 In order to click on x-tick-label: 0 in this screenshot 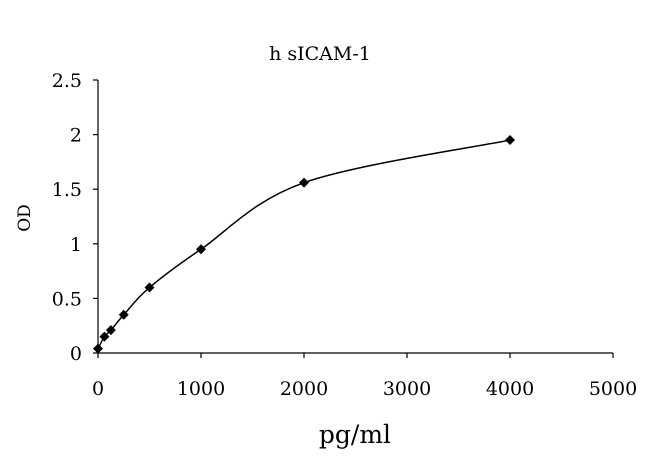, I will do `click(98, 389)`.